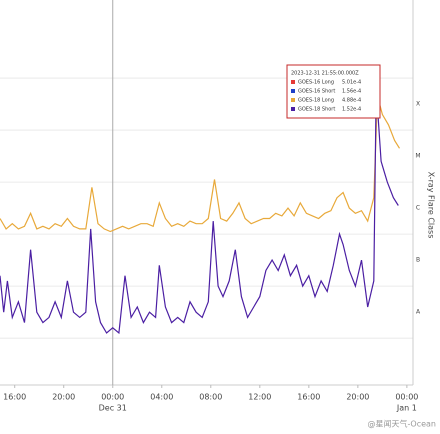 Image resolution: width=440 pixels, height=434 pixels. What do you see at coordinates (316, 92) in the screenshot?
I see `legend-name: GOES-16 Short` at bounding box center [316, 92].